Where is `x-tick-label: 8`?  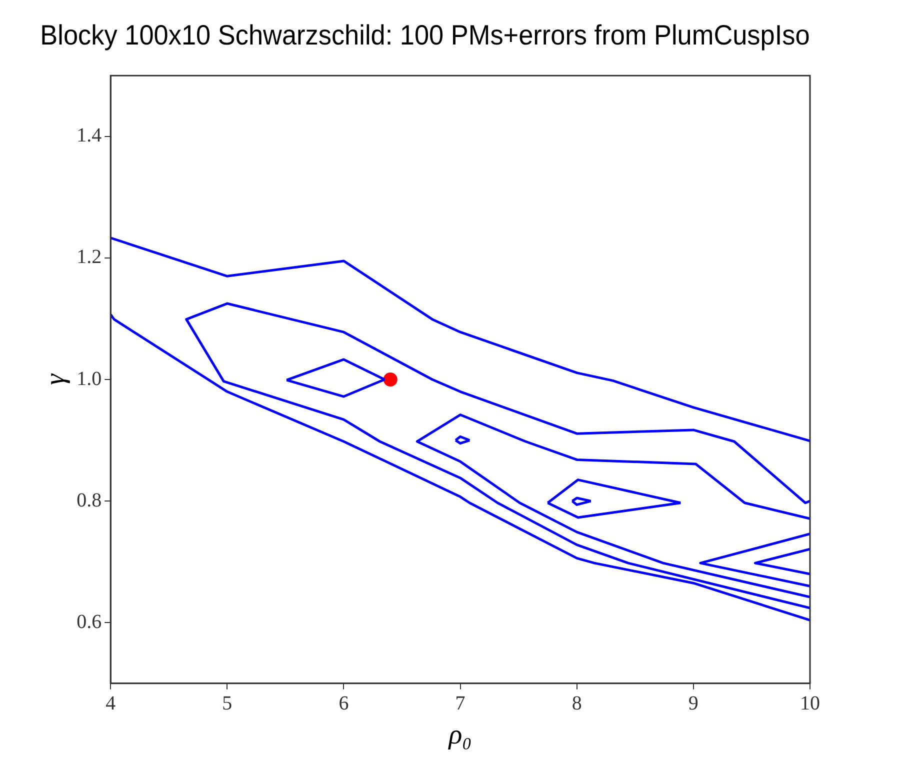 x-tick-label: 8 is located at coordinates (577, 703).